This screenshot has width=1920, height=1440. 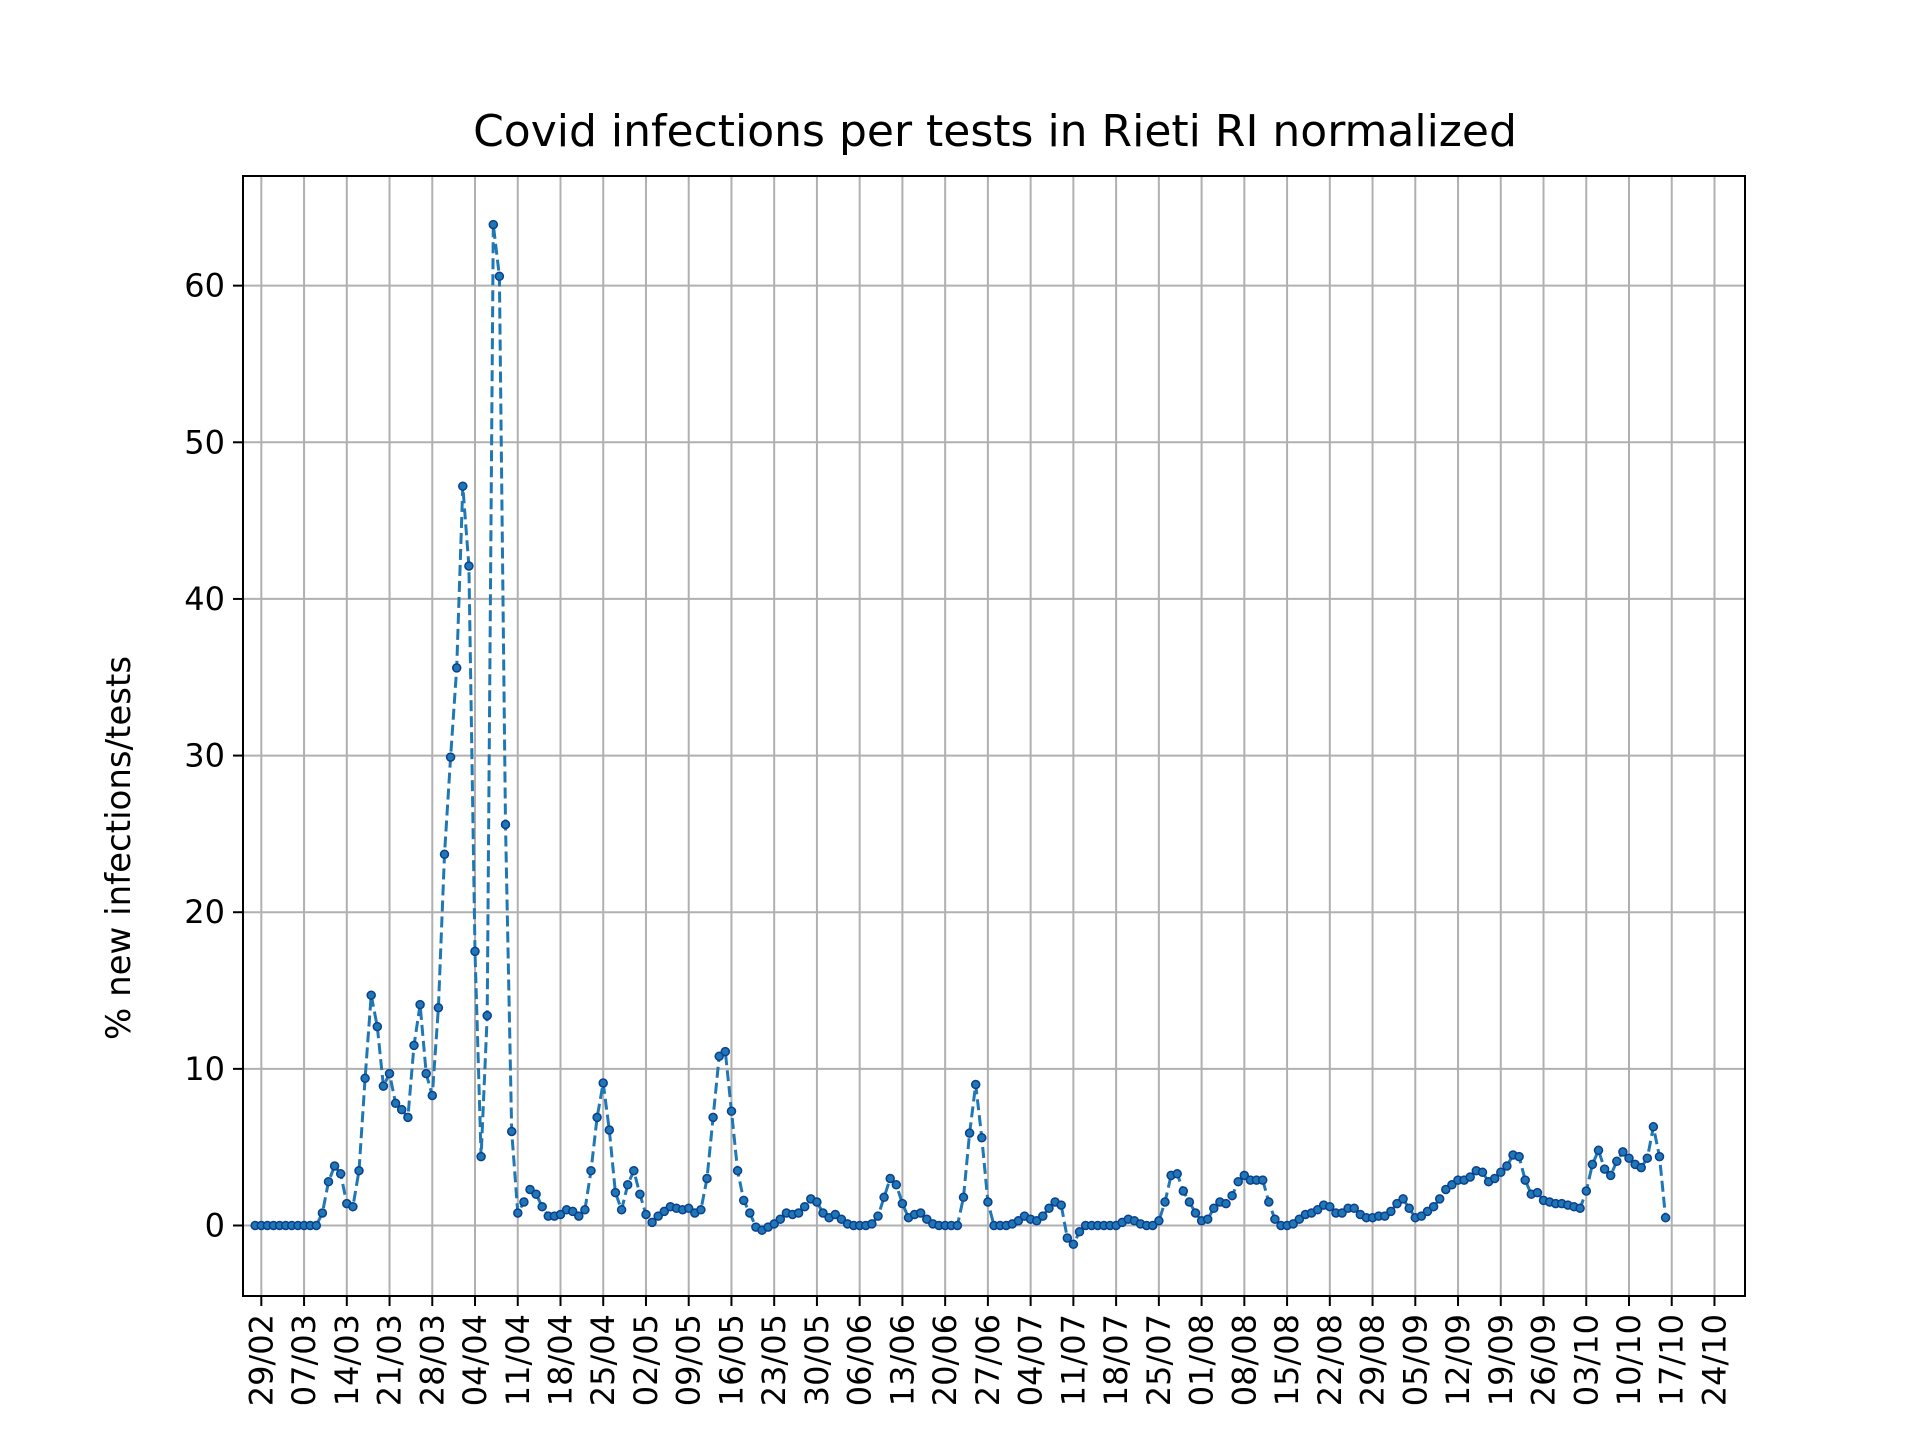 I want to click on x-tick-label: 08/08, so click(x=1244, y=1360).